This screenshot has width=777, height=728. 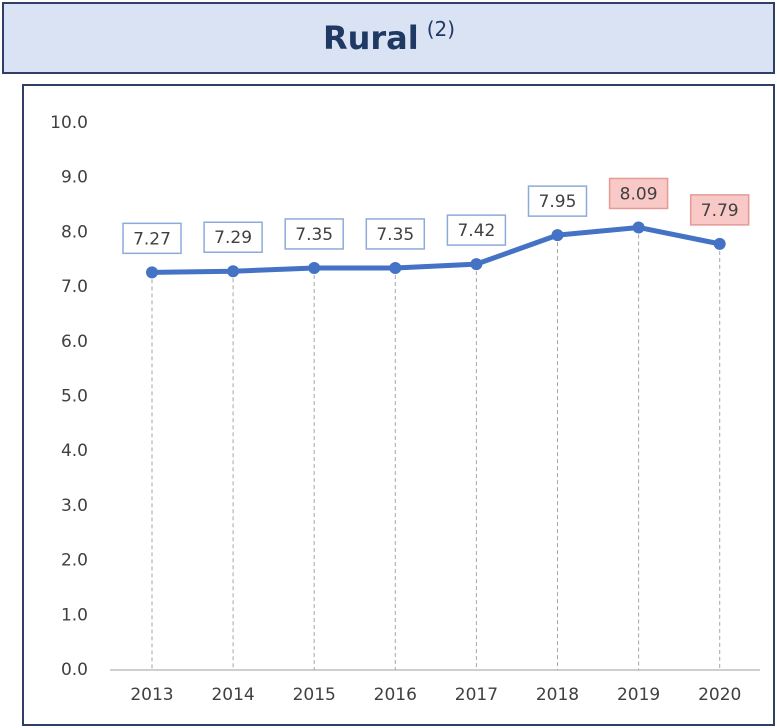 I want to click on series-line, so click(x=436, y=249).